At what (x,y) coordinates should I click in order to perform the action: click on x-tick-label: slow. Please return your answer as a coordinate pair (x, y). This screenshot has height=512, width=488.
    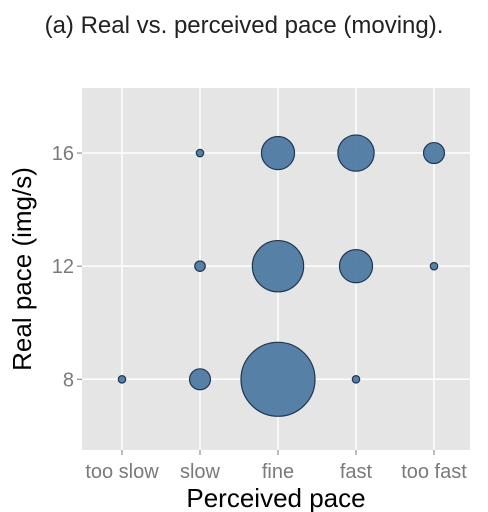
    Looking at the image, I should click on (200, 472).